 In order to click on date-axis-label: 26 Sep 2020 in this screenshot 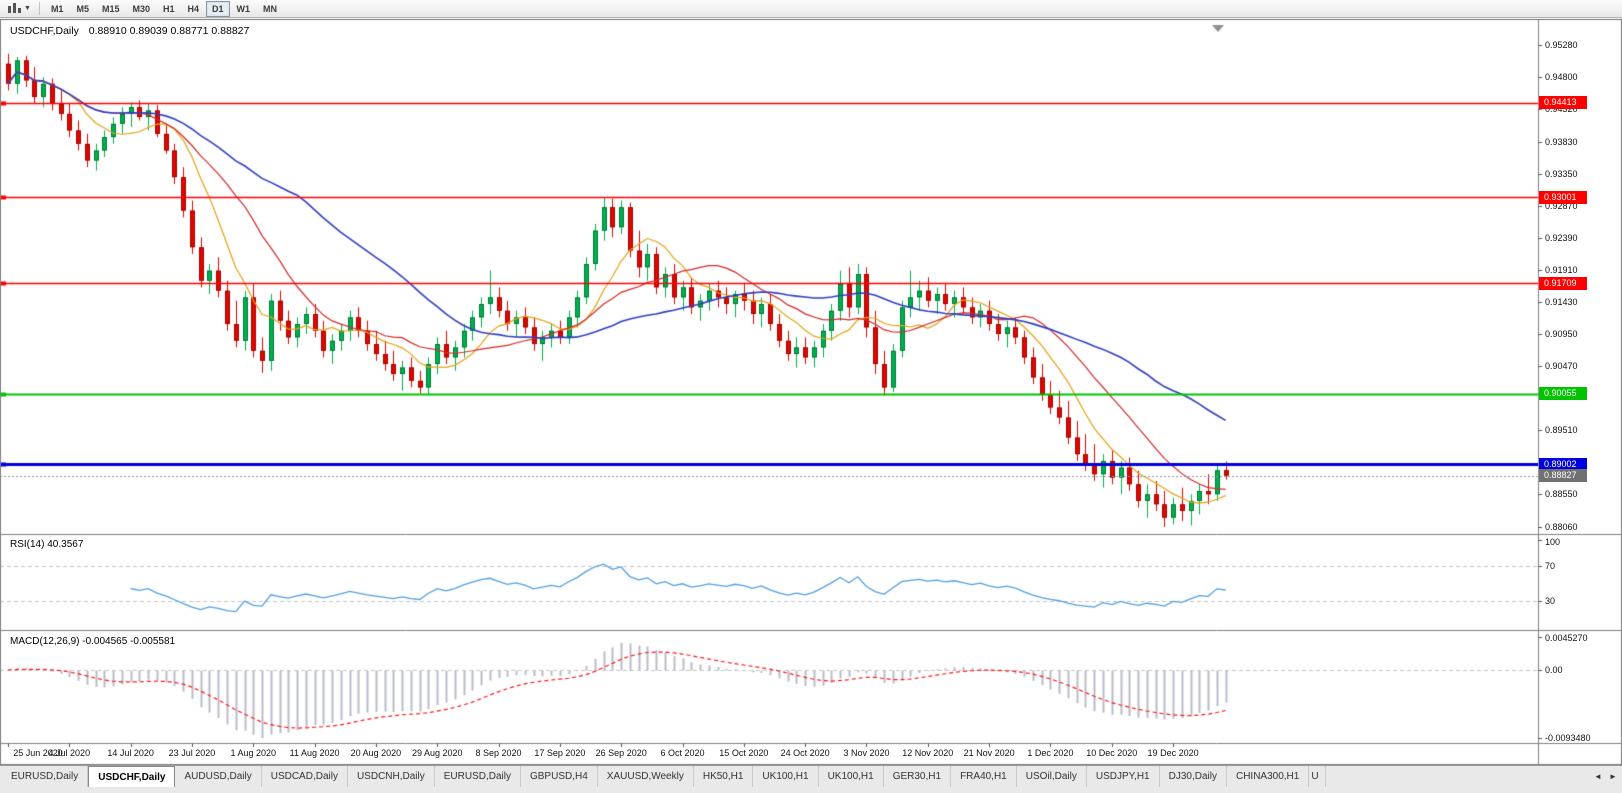, I will do `click(621, 753)`.